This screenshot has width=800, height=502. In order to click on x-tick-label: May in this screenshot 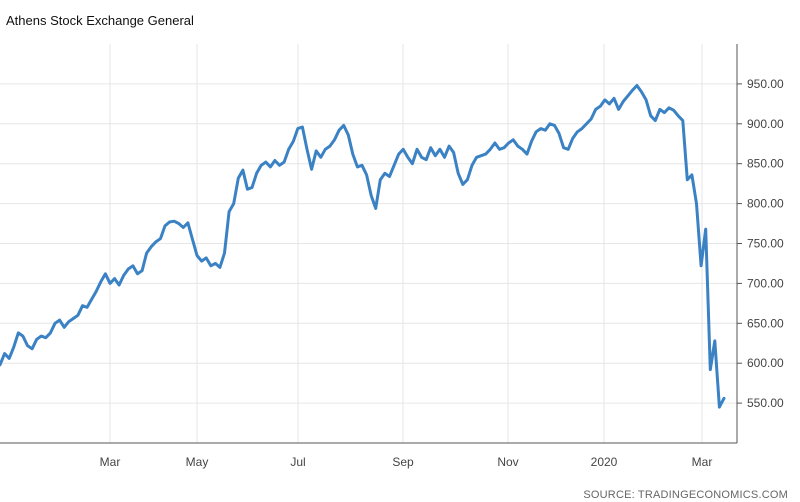, I will do `click(197, 462)`.